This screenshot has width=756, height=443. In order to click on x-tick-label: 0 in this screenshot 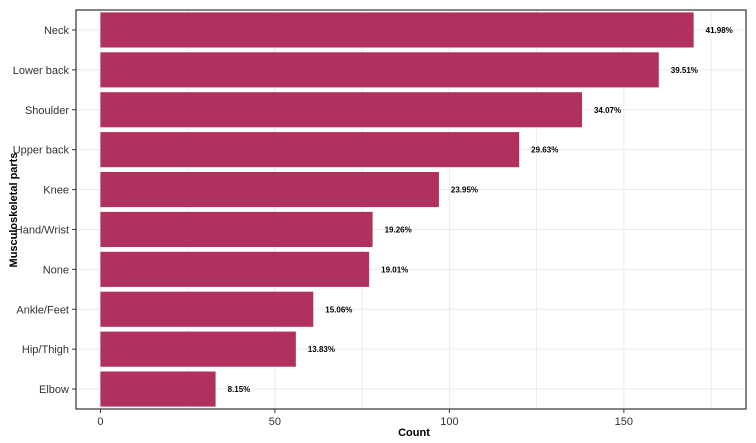, I will do `click(100, 422)`.